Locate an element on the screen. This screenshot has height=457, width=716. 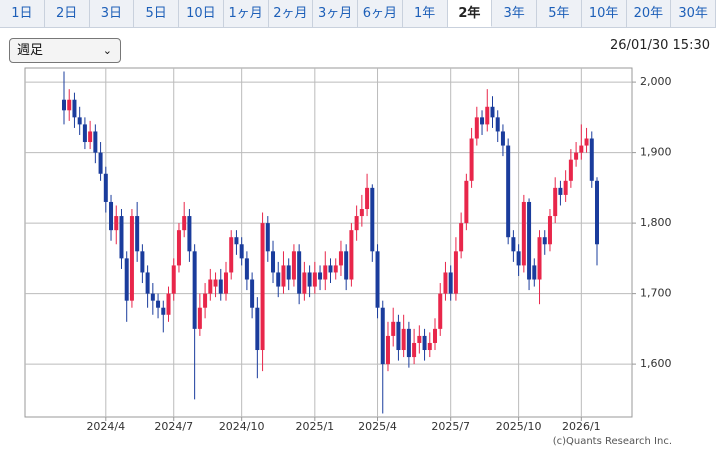
interval-dropdown: 週足 ⌄ is located at coordinates (65, 50).